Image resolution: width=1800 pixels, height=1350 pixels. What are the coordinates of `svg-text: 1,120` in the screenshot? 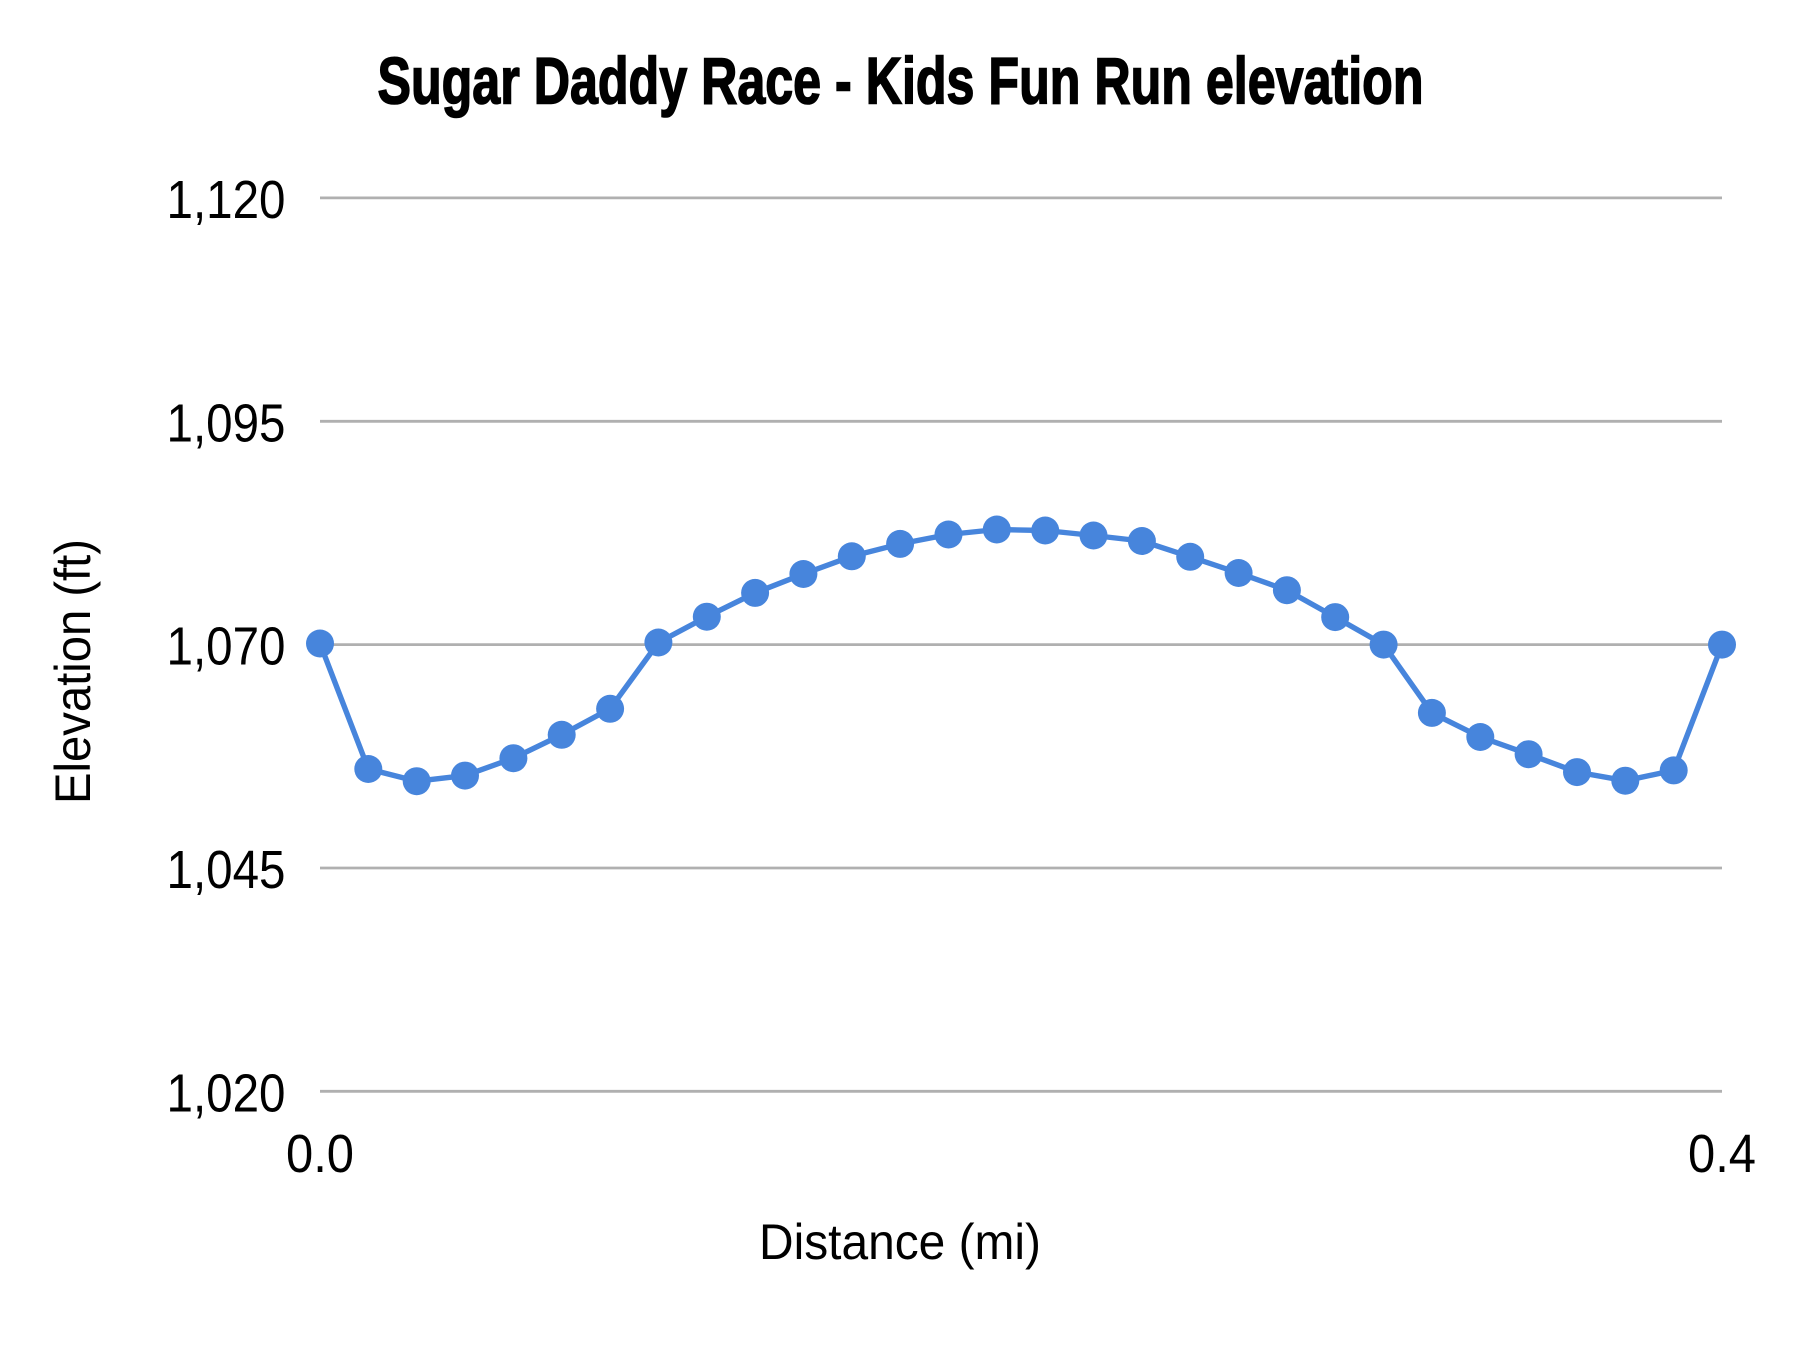 It's located at (226, 200).